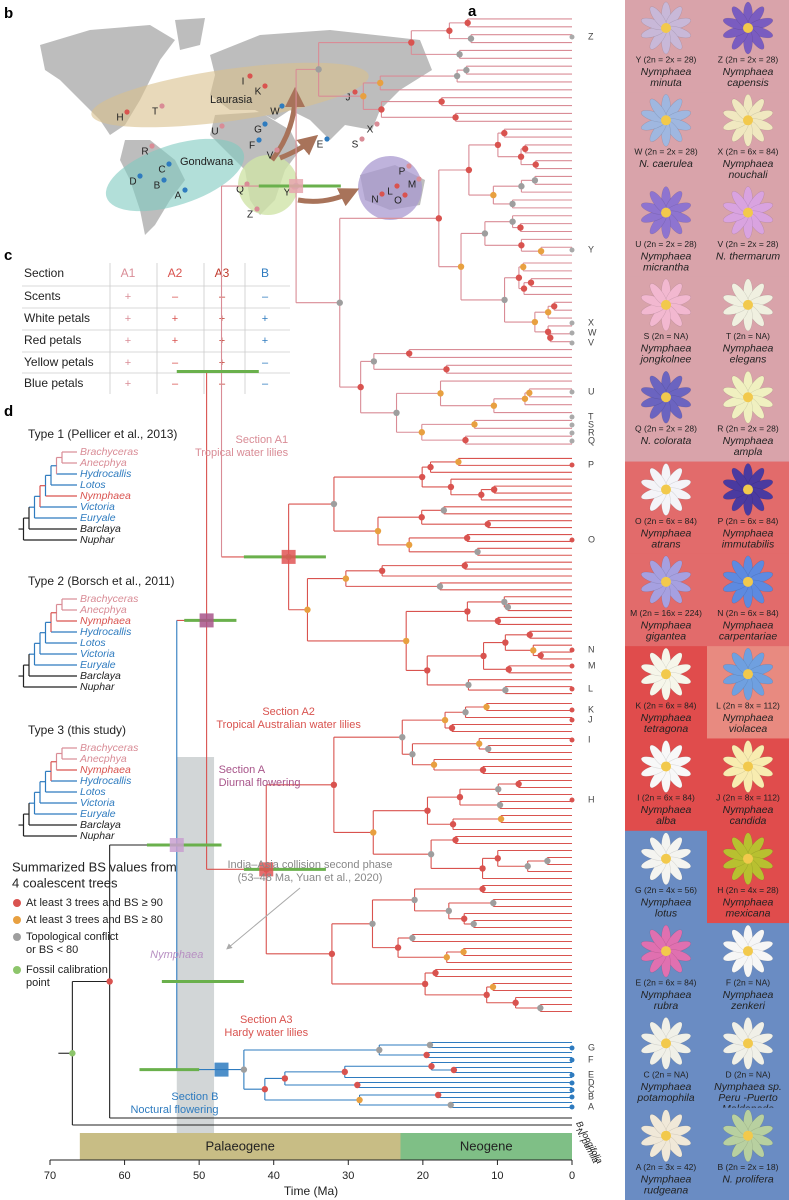  Describe the element at coordinates (263, 918) in the screenshot. I see `annotation-arrow` at that location.